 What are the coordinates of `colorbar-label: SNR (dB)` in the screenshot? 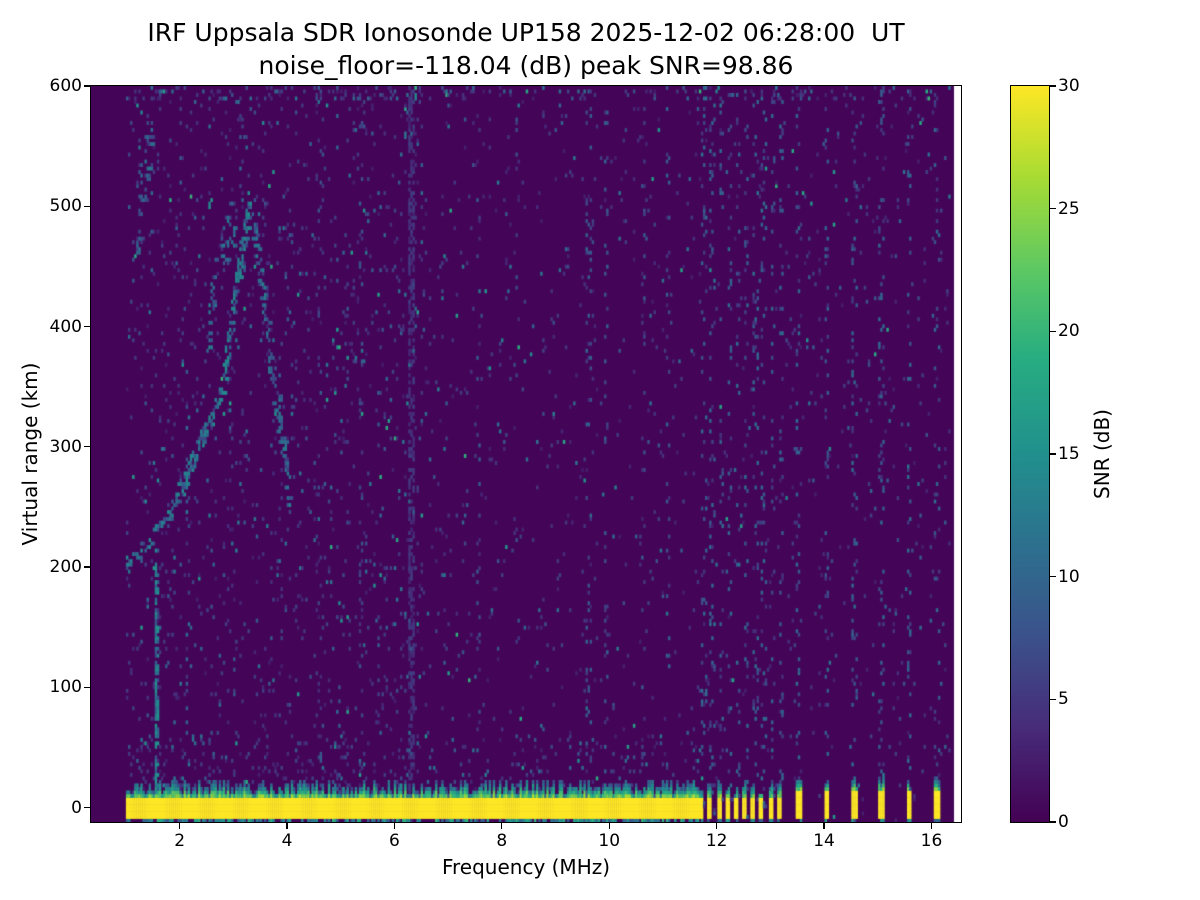 It's located at (1102, 454).